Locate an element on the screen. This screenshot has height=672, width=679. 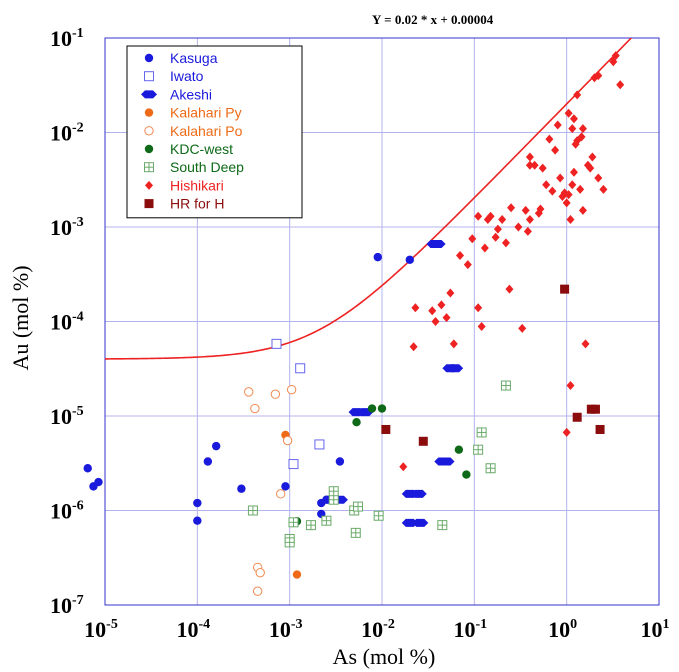
x-tick-label: 10⁻⁵ is located at coordinates (101, 629).